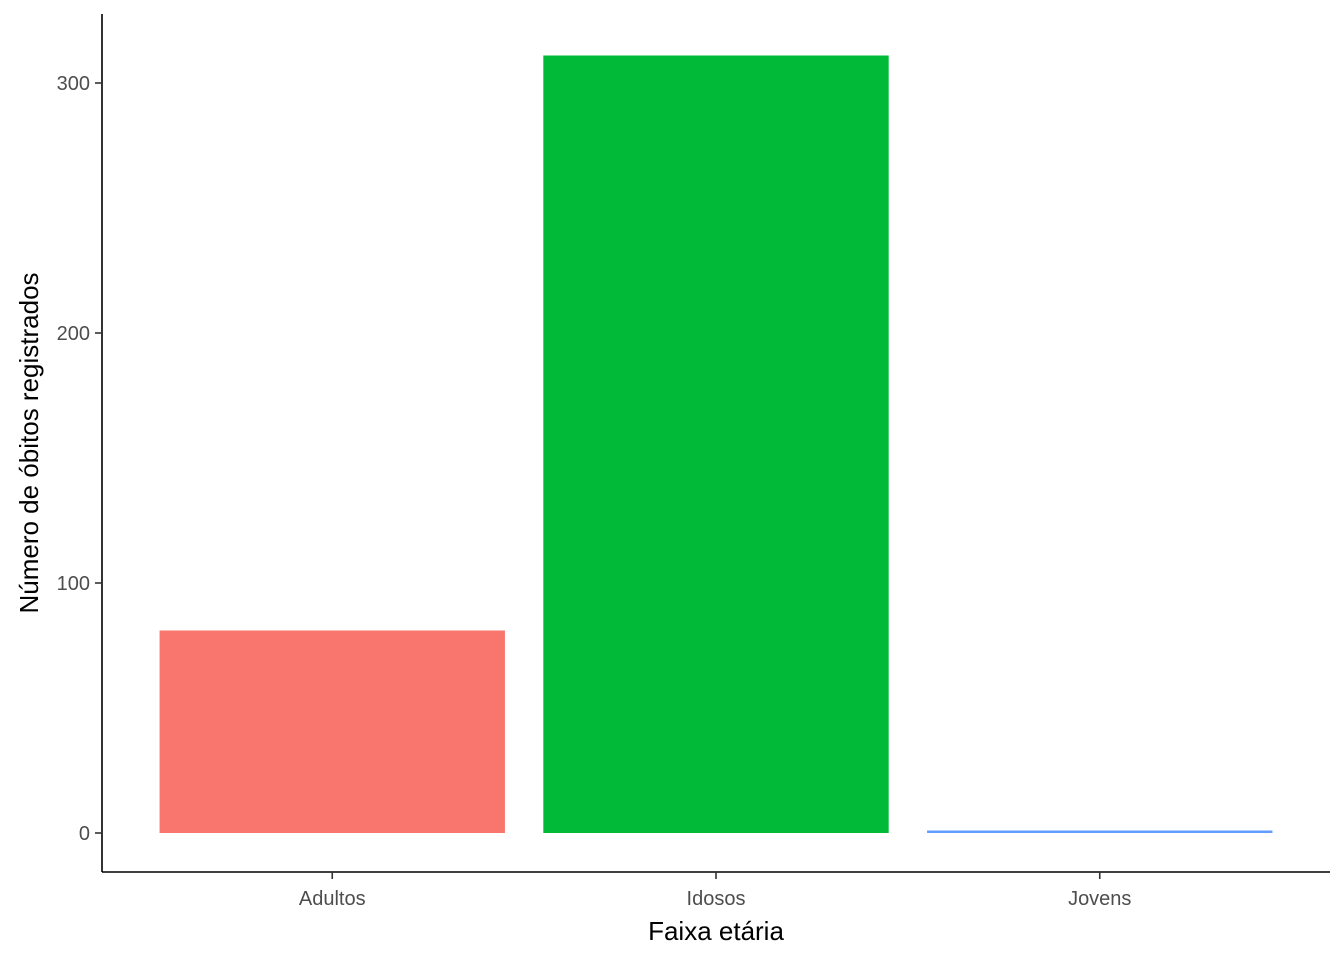 The height and width of the screenshot is (960, 1344). I want to click on y-tick-label: 300, so click(73, 84).